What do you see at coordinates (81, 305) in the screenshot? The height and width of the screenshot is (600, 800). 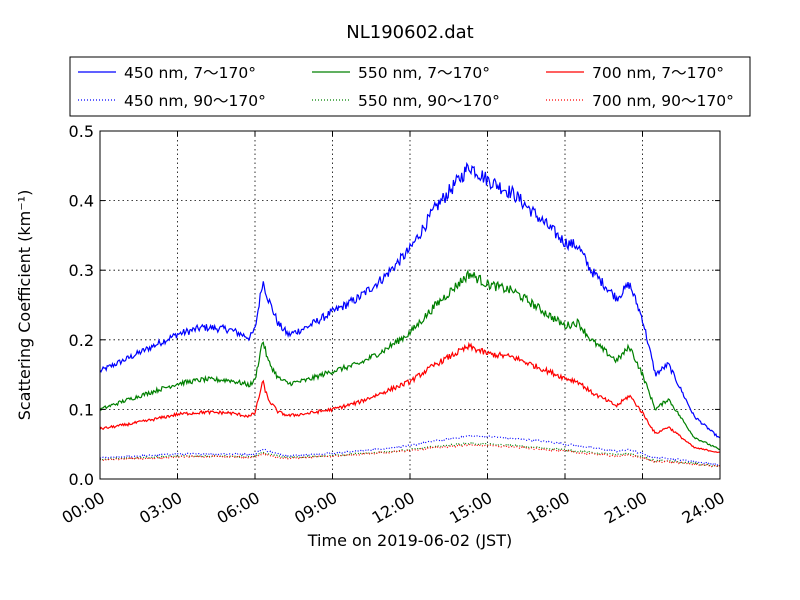 I see `y-tick-labels: 0.0 0.1 0.2 0.3 0.4 0.5` at bounding box center [81, 305].